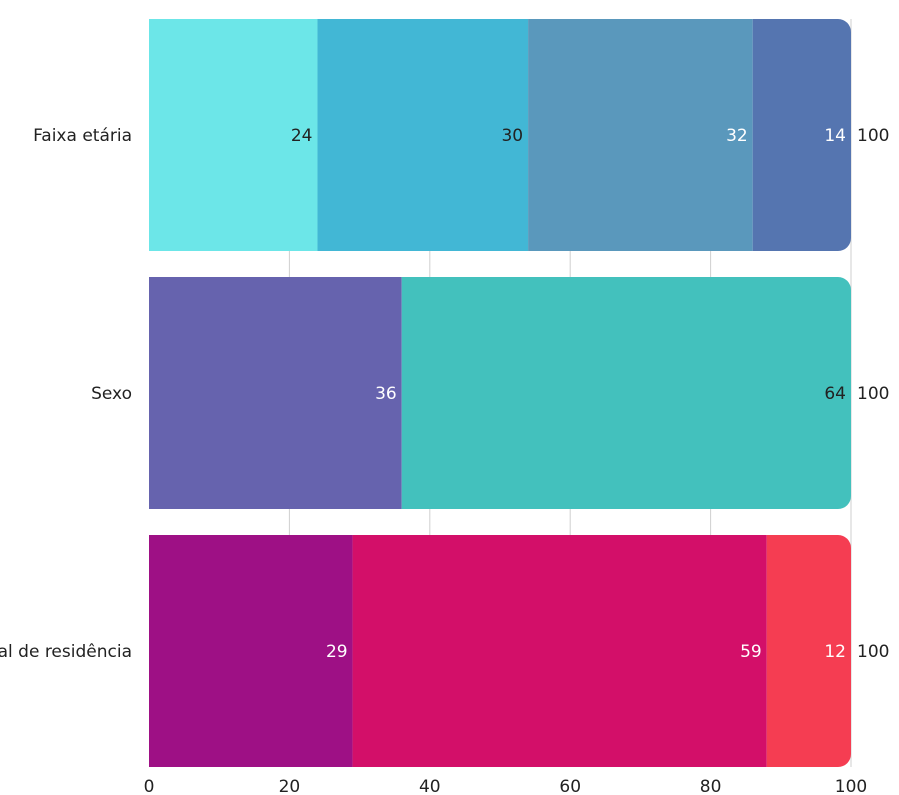  Describe the element at coordinates (66, 652) in the screenshot. I see `category-label-2: Local de residência` at that location.